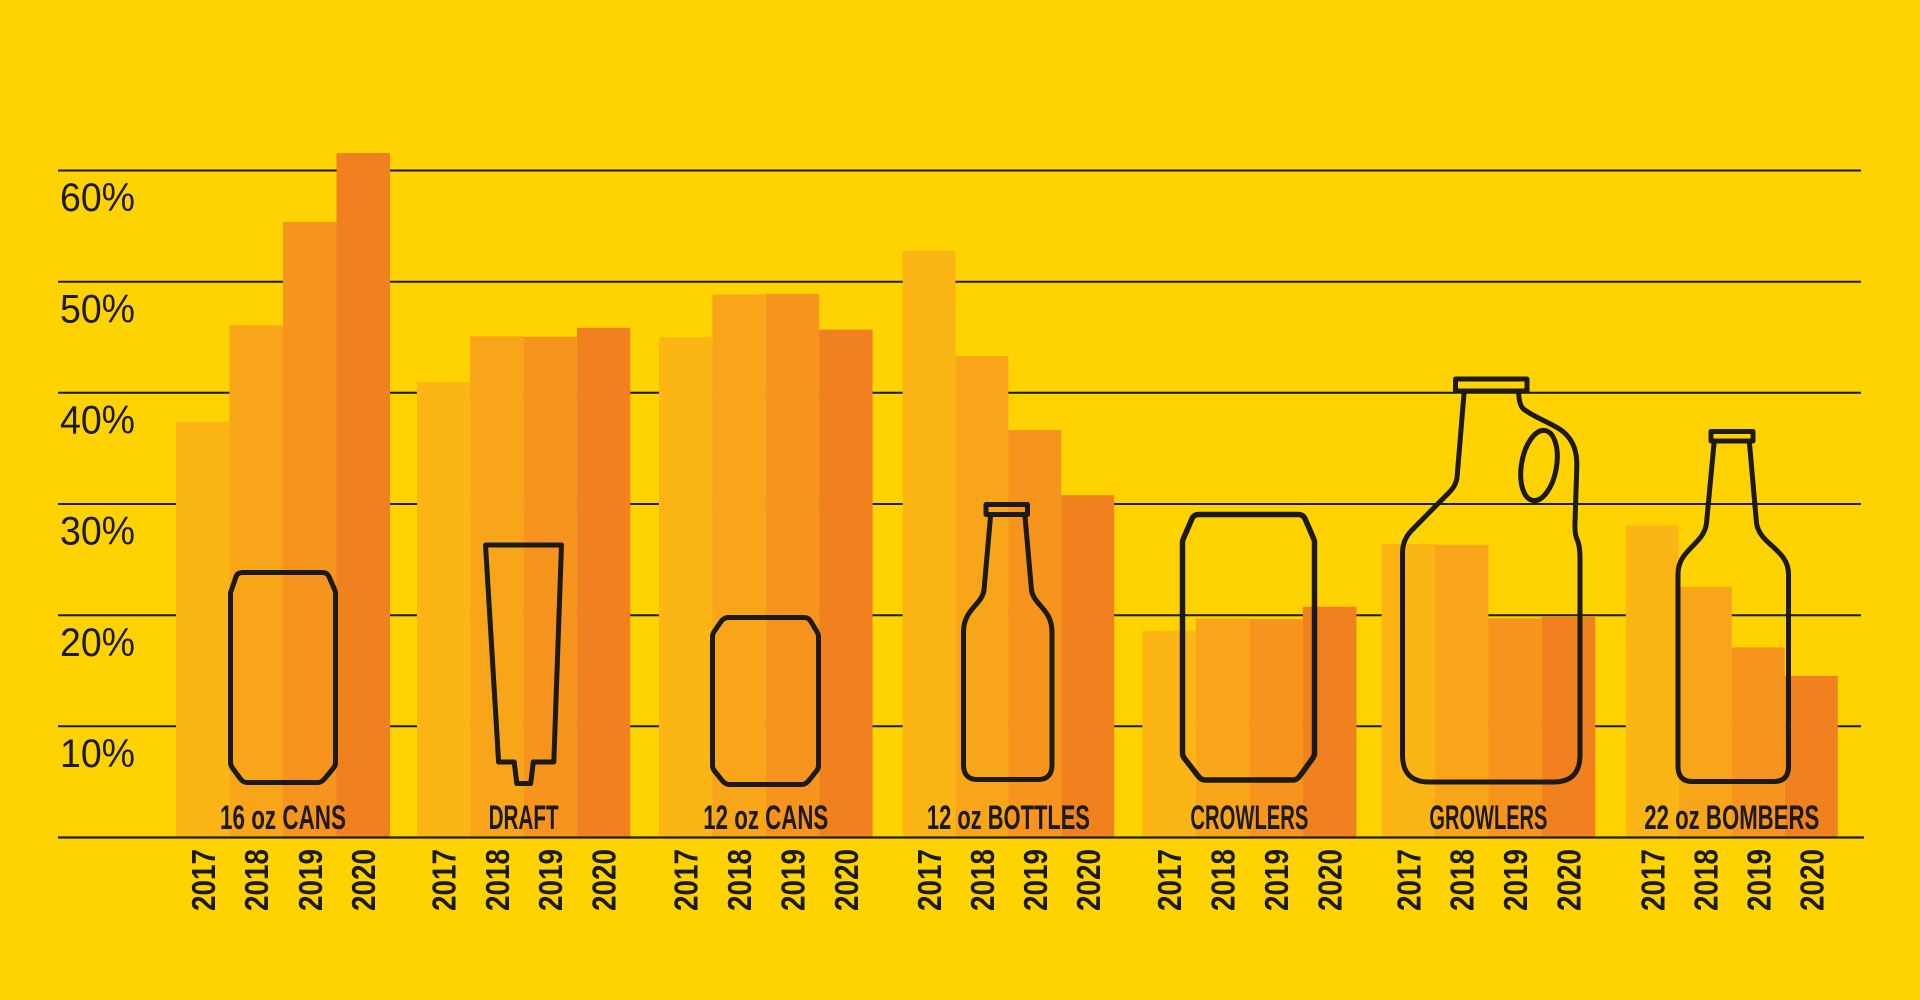  I want to click on svg-text: 12 oz BOTTLES, so click(1008, 818).